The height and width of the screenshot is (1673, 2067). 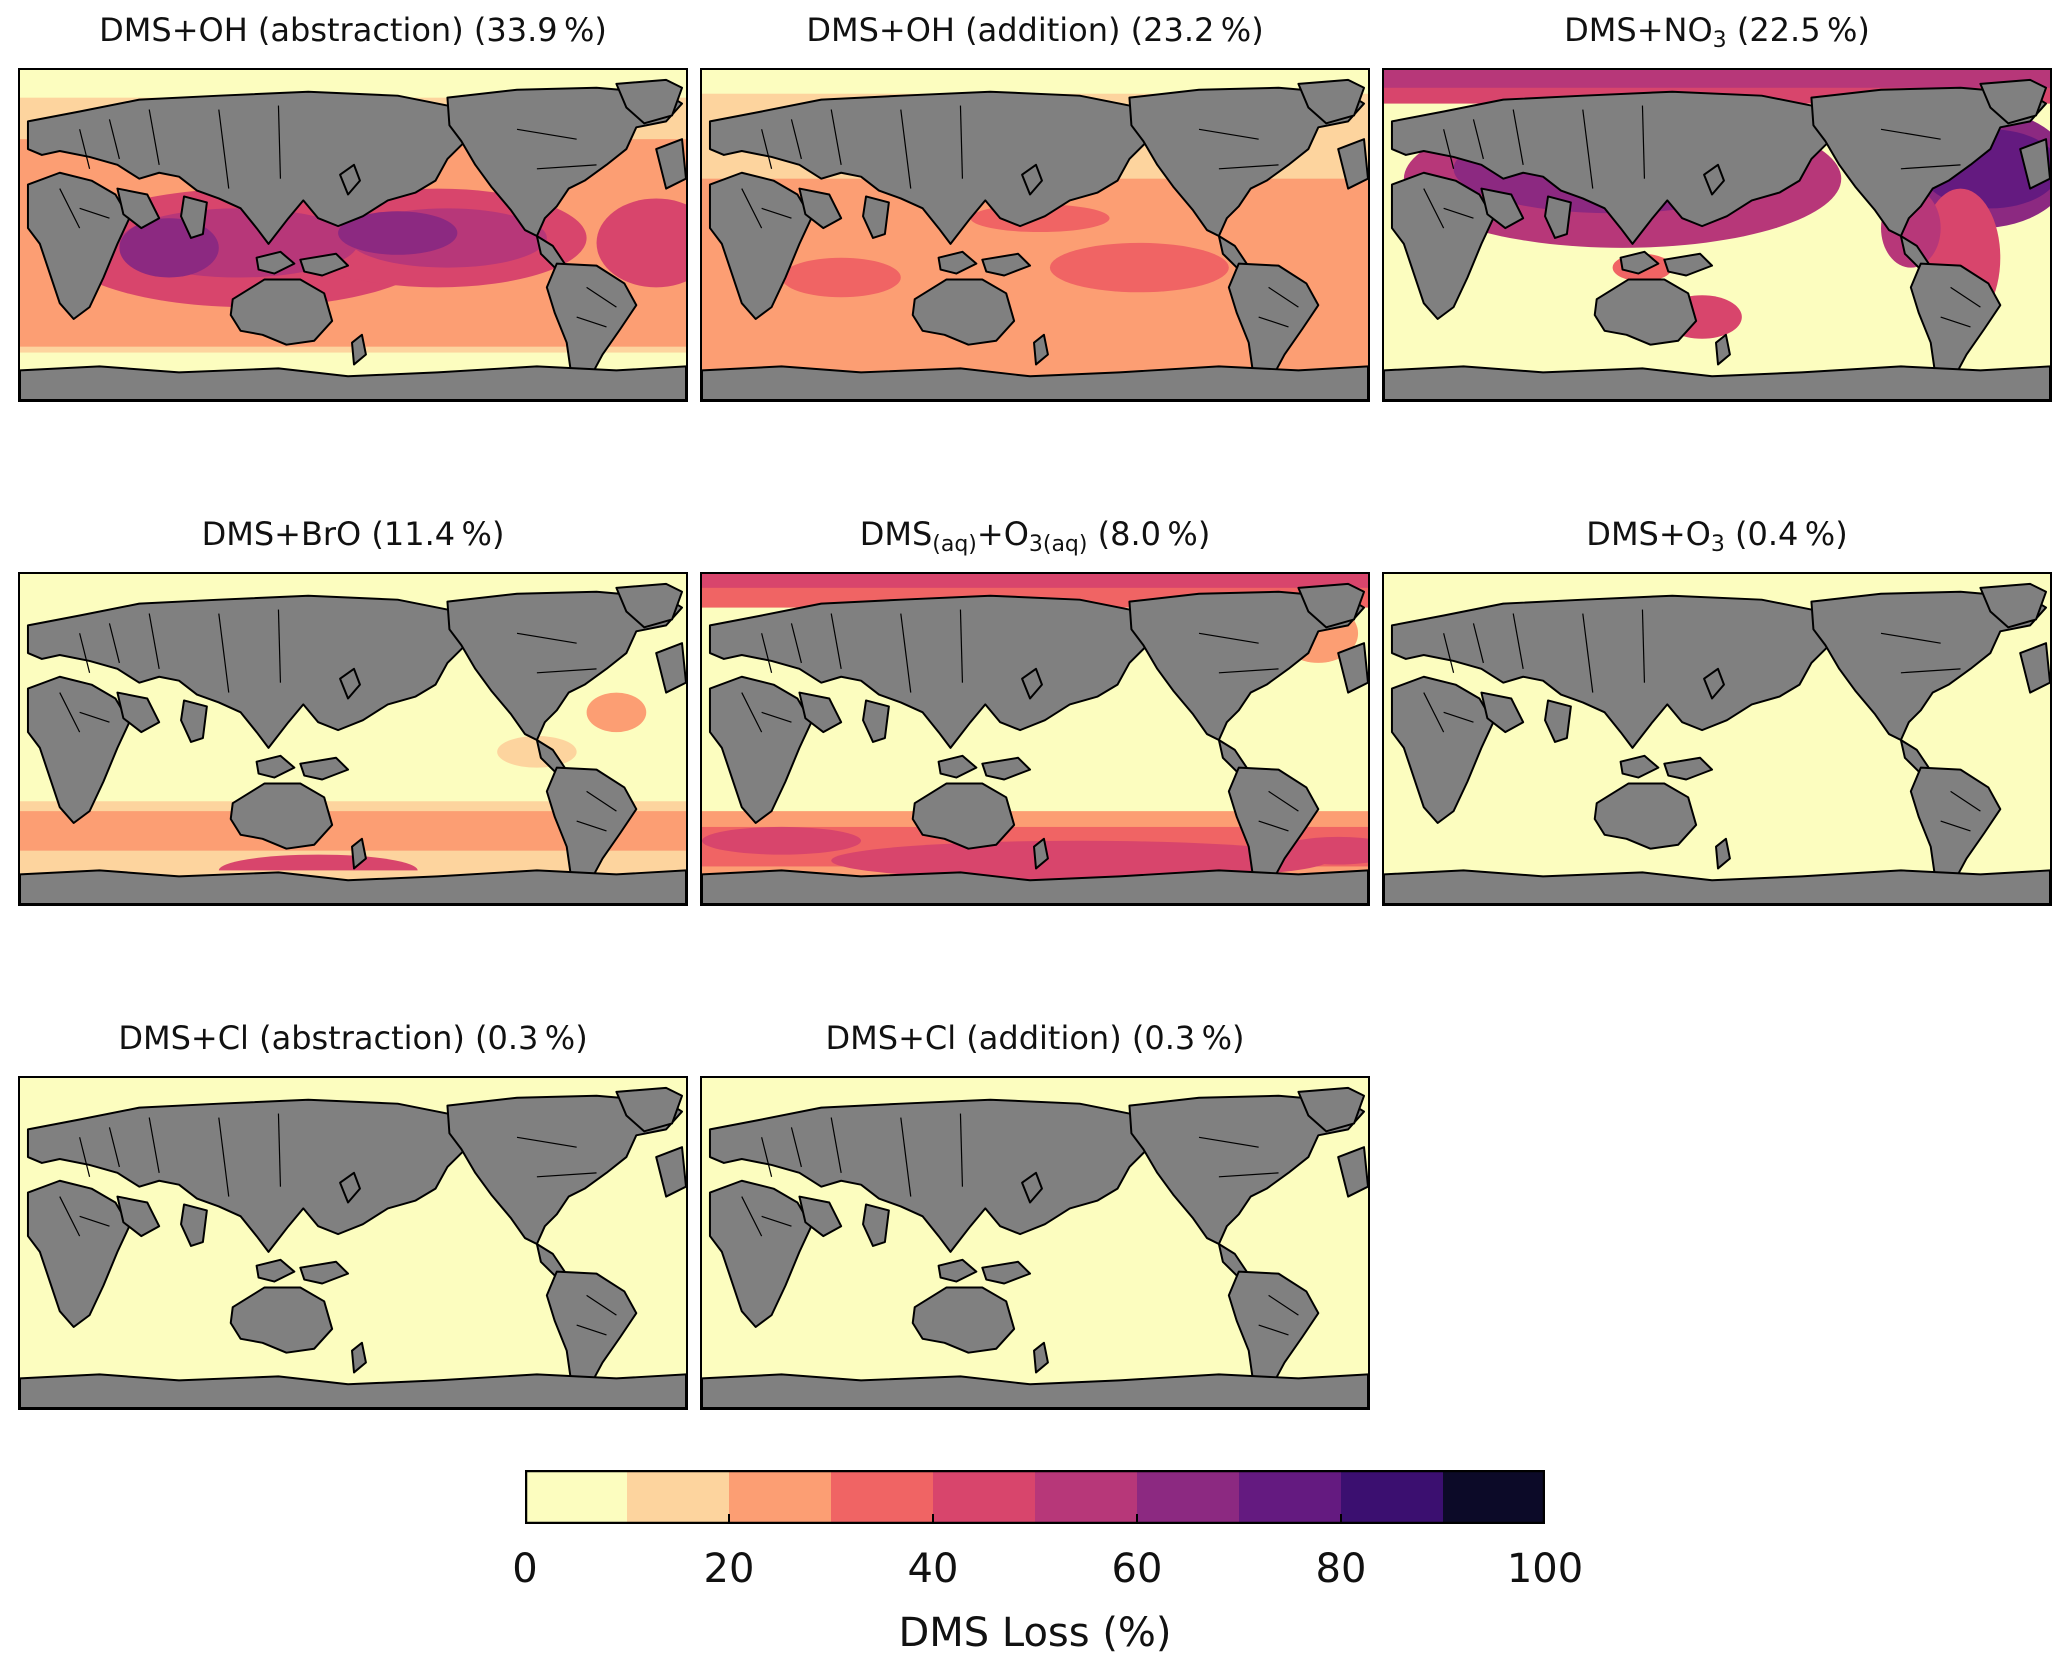 I want to click on panel-title: DMS+NO3 (22.5 %), so click(x=1717, y=32).